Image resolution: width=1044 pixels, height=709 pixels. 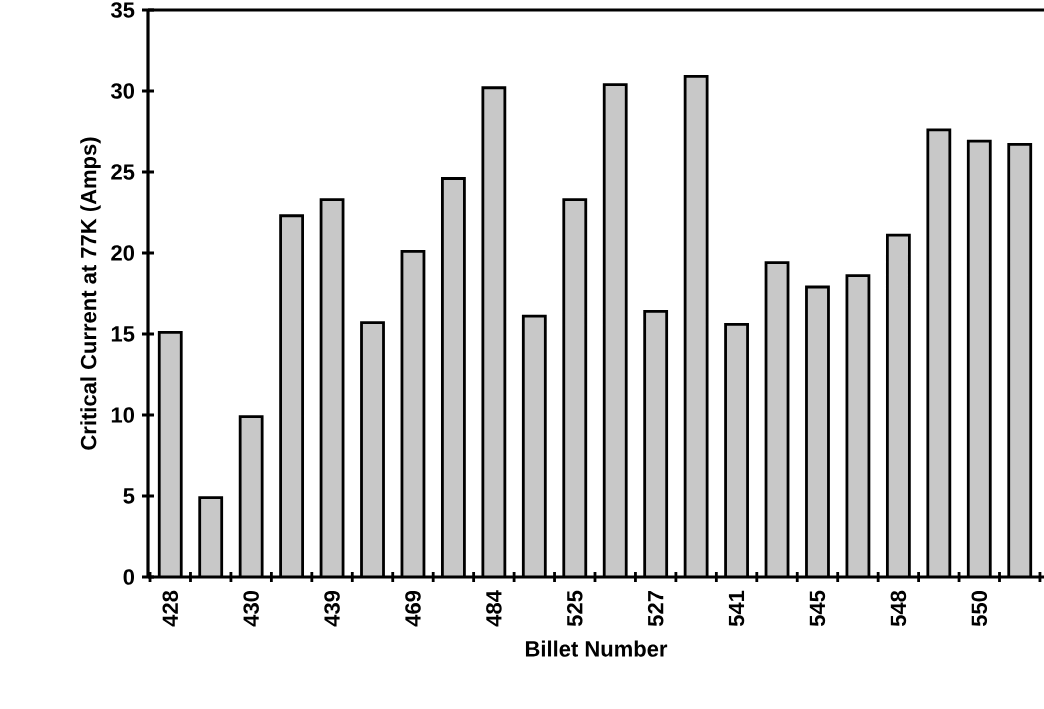 I want to click on y-tick-label: 15, so click(x=123, y=334).